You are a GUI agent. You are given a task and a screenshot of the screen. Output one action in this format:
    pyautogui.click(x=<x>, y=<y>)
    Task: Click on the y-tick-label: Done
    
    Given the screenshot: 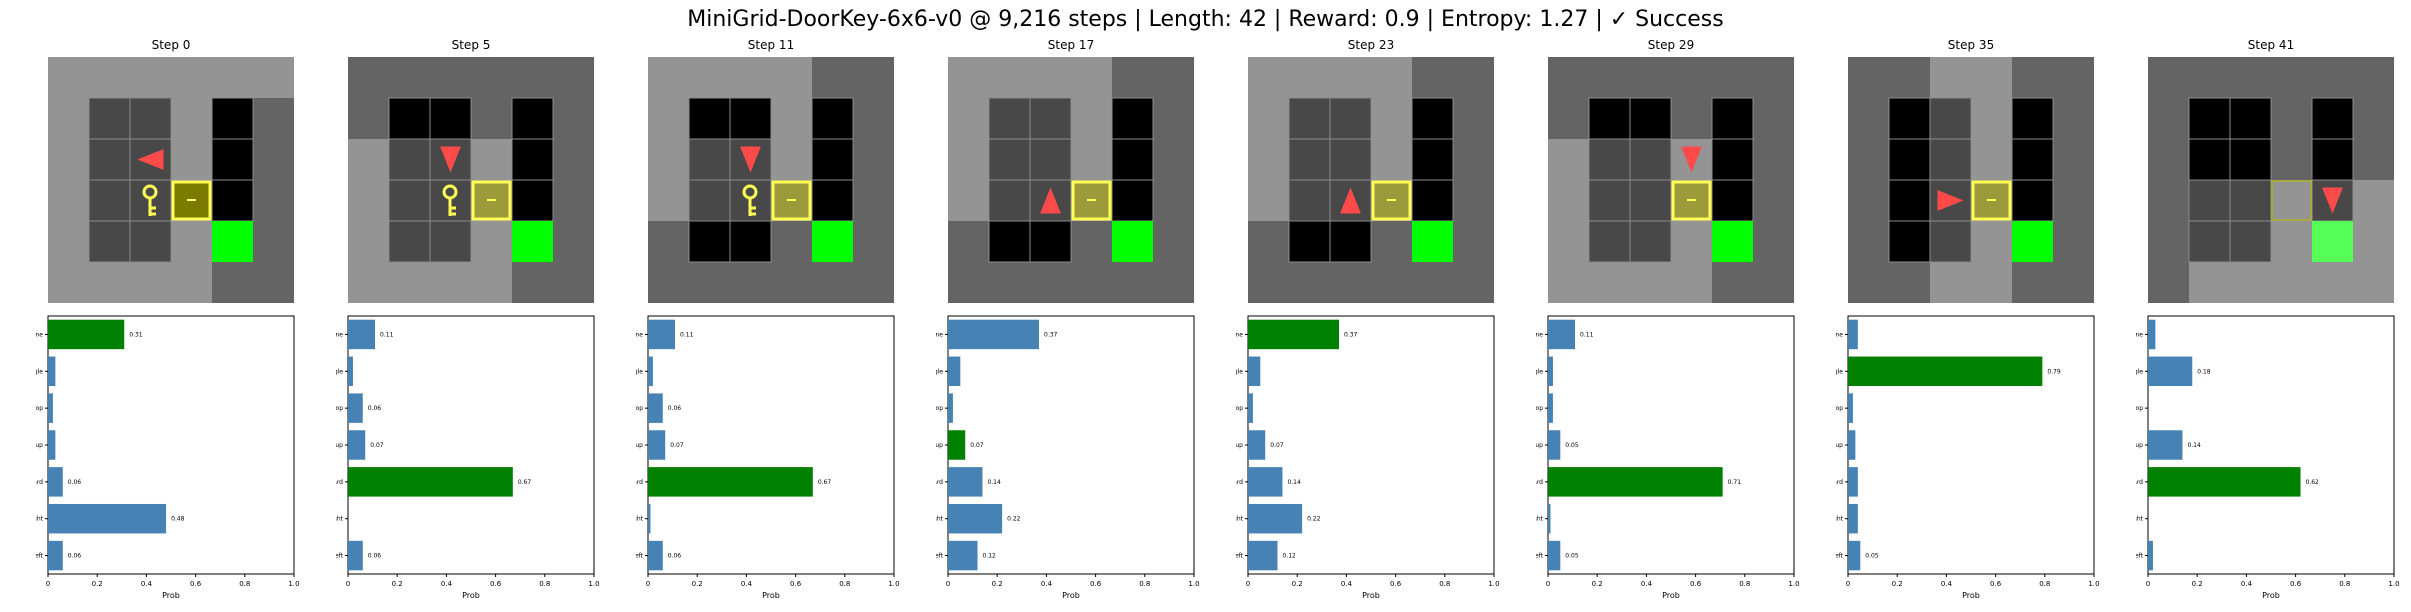 What is the action you would take?
    pyautogui.click(x=339, y=334)
    